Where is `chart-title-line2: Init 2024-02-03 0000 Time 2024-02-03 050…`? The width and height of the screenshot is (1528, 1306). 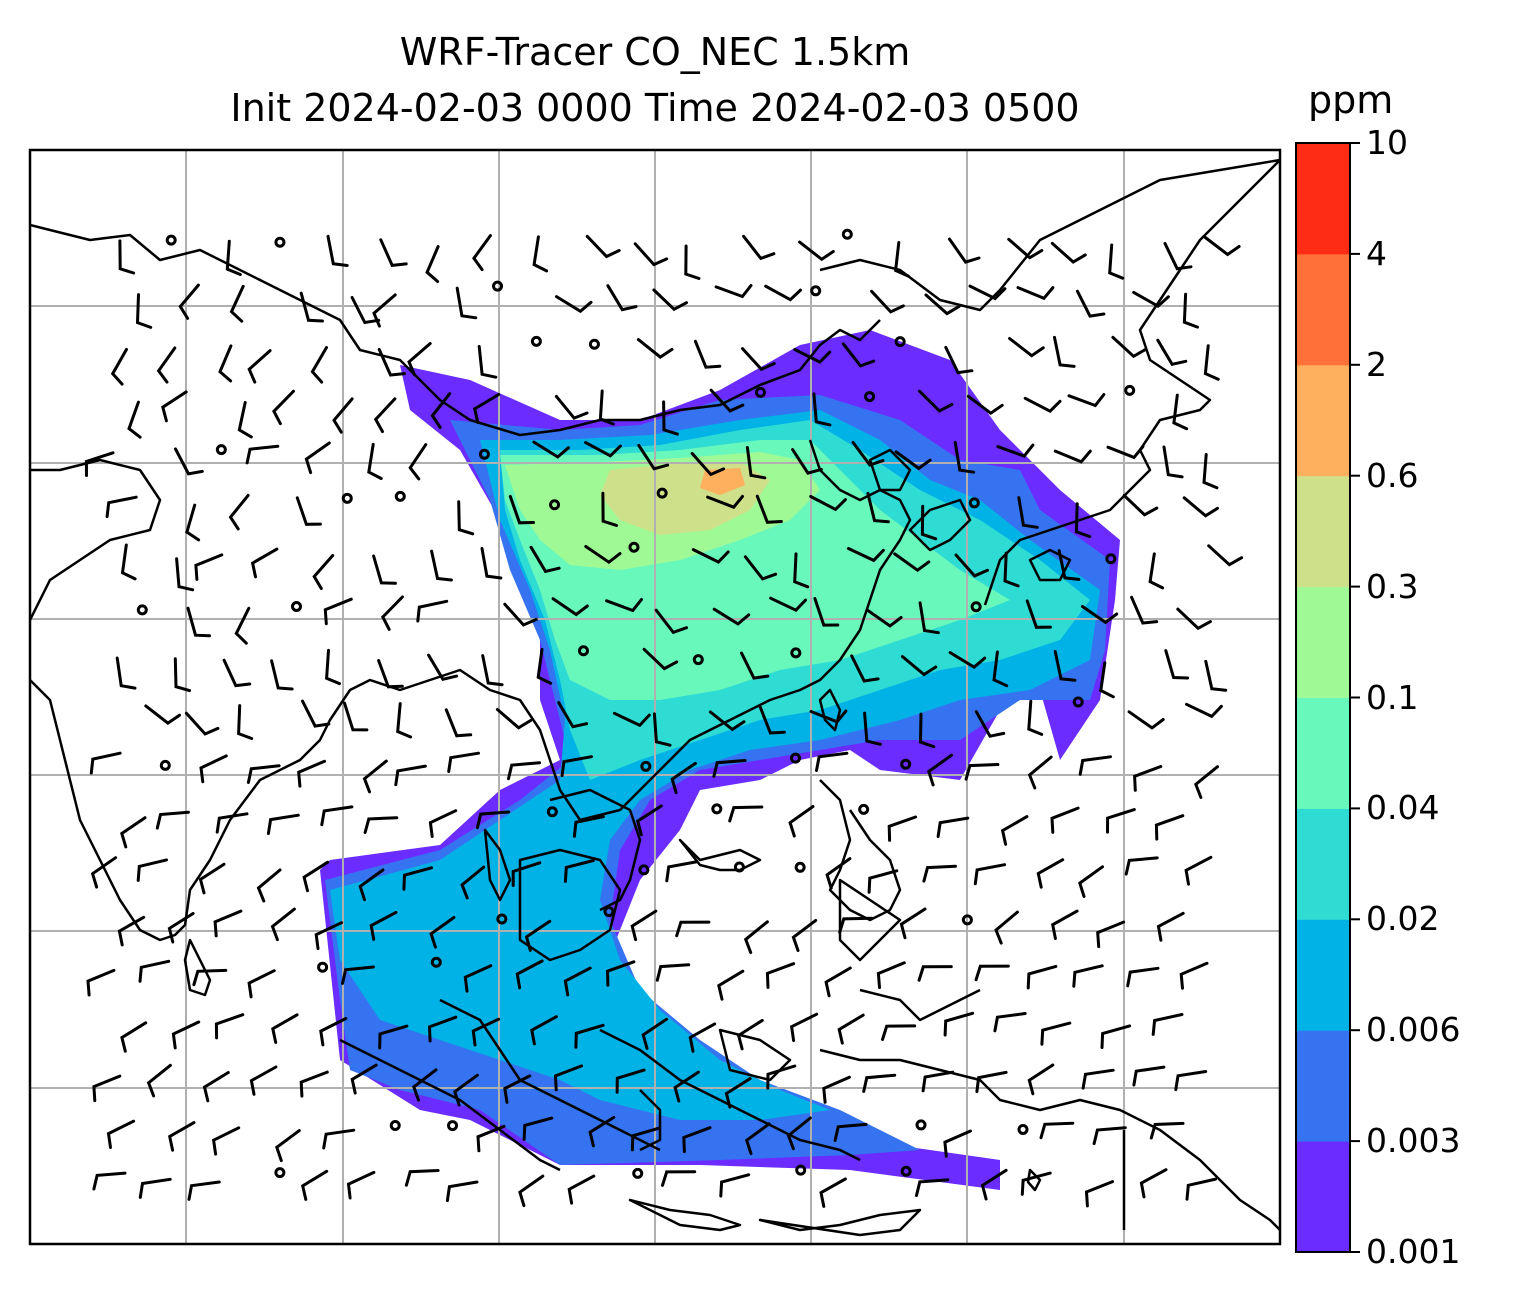 chart-title-line2: Init 2024-02-03 0000 Time 2024-02-03 050… is located at coordinates (655, 108).